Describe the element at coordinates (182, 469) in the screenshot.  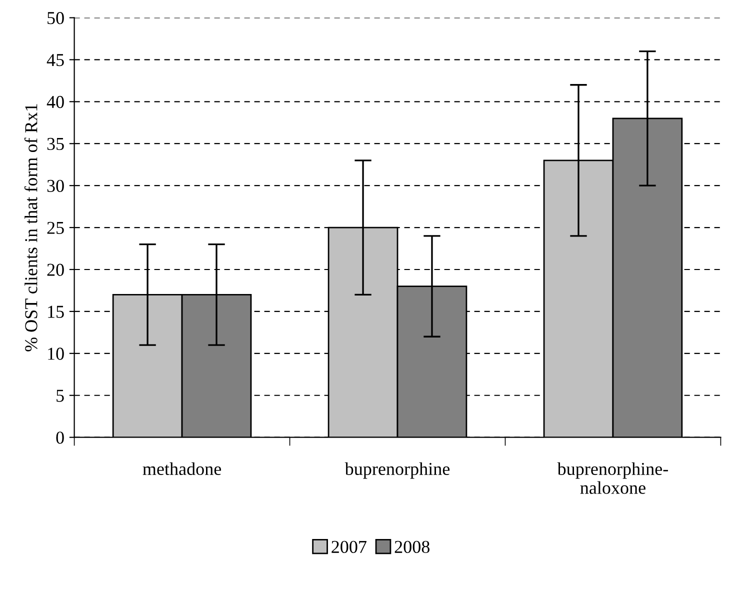
I see `x-tick-label: methadone` at that location.